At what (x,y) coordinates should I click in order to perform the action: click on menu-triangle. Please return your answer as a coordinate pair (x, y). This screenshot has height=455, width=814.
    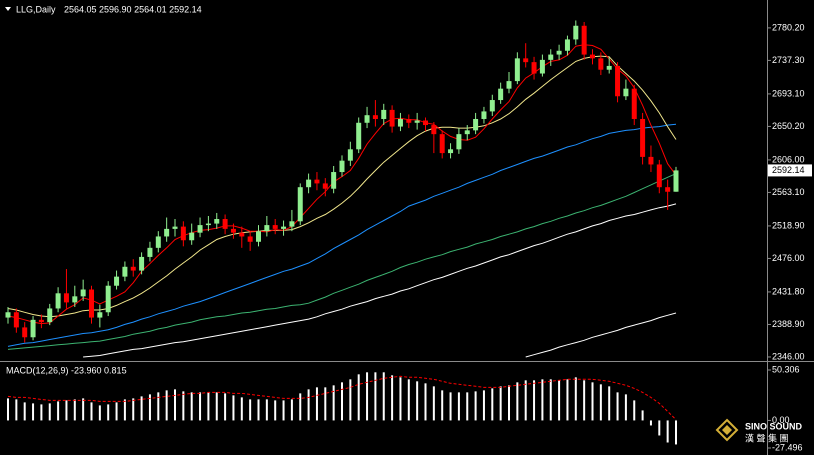
    Looking at the image, I should click on (8, 9).